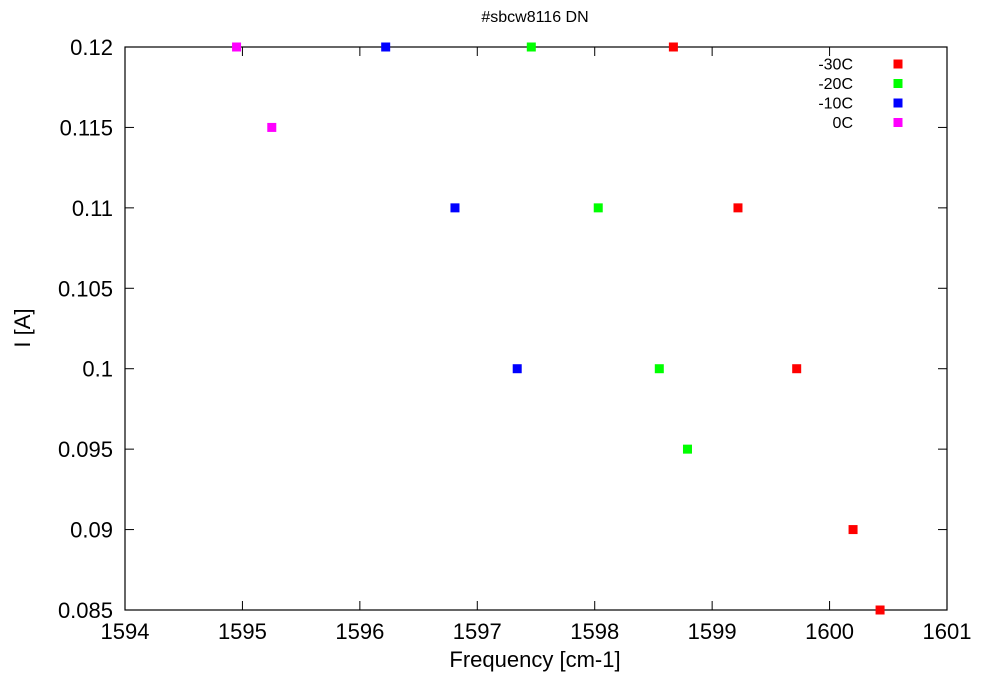  What do you see at coordinates (85, 610) in the screenshot?
I see `y-tick-label: 0.085` at bounding box center [85, 610].